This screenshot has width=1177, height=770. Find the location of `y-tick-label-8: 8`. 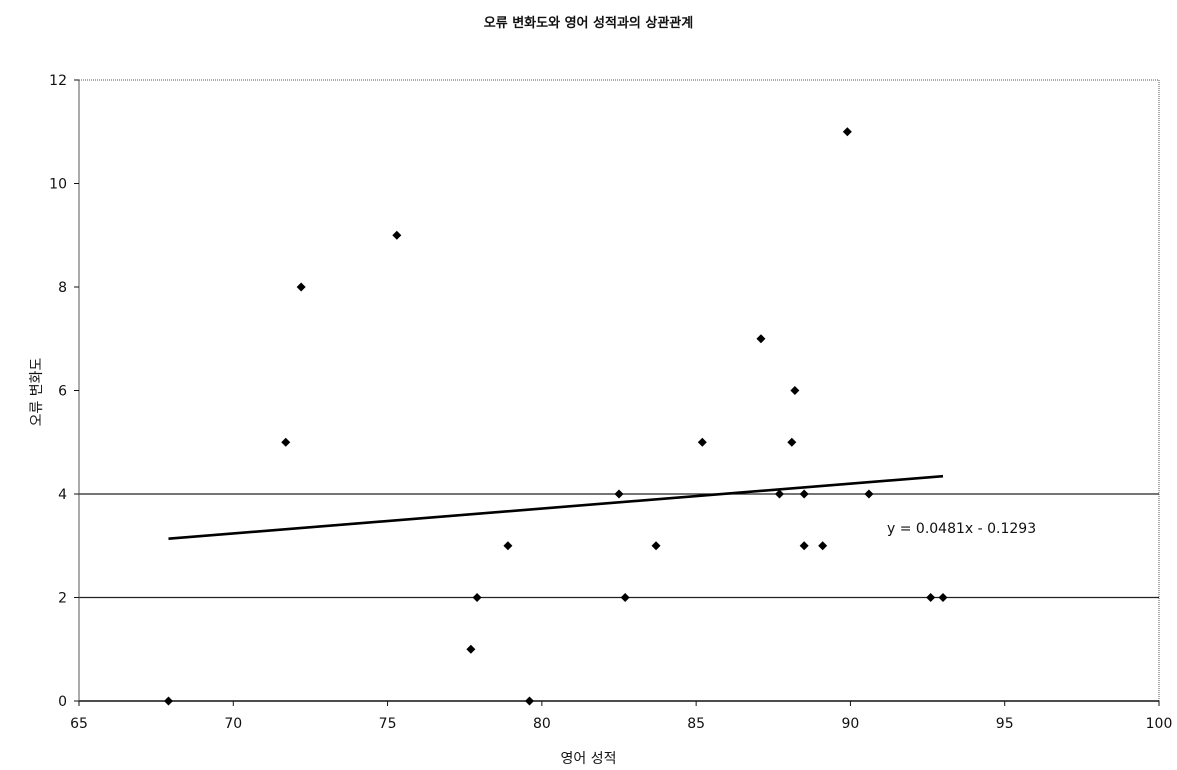

y-tick-label-8: 8 is located at coordinates (62, 288).